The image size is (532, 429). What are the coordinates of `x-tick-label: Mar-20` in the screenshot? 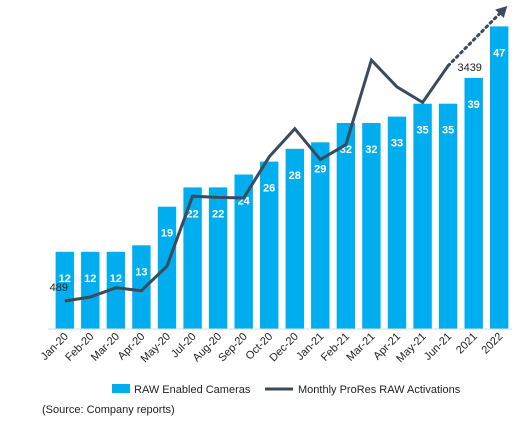 It's located at (105, 347).